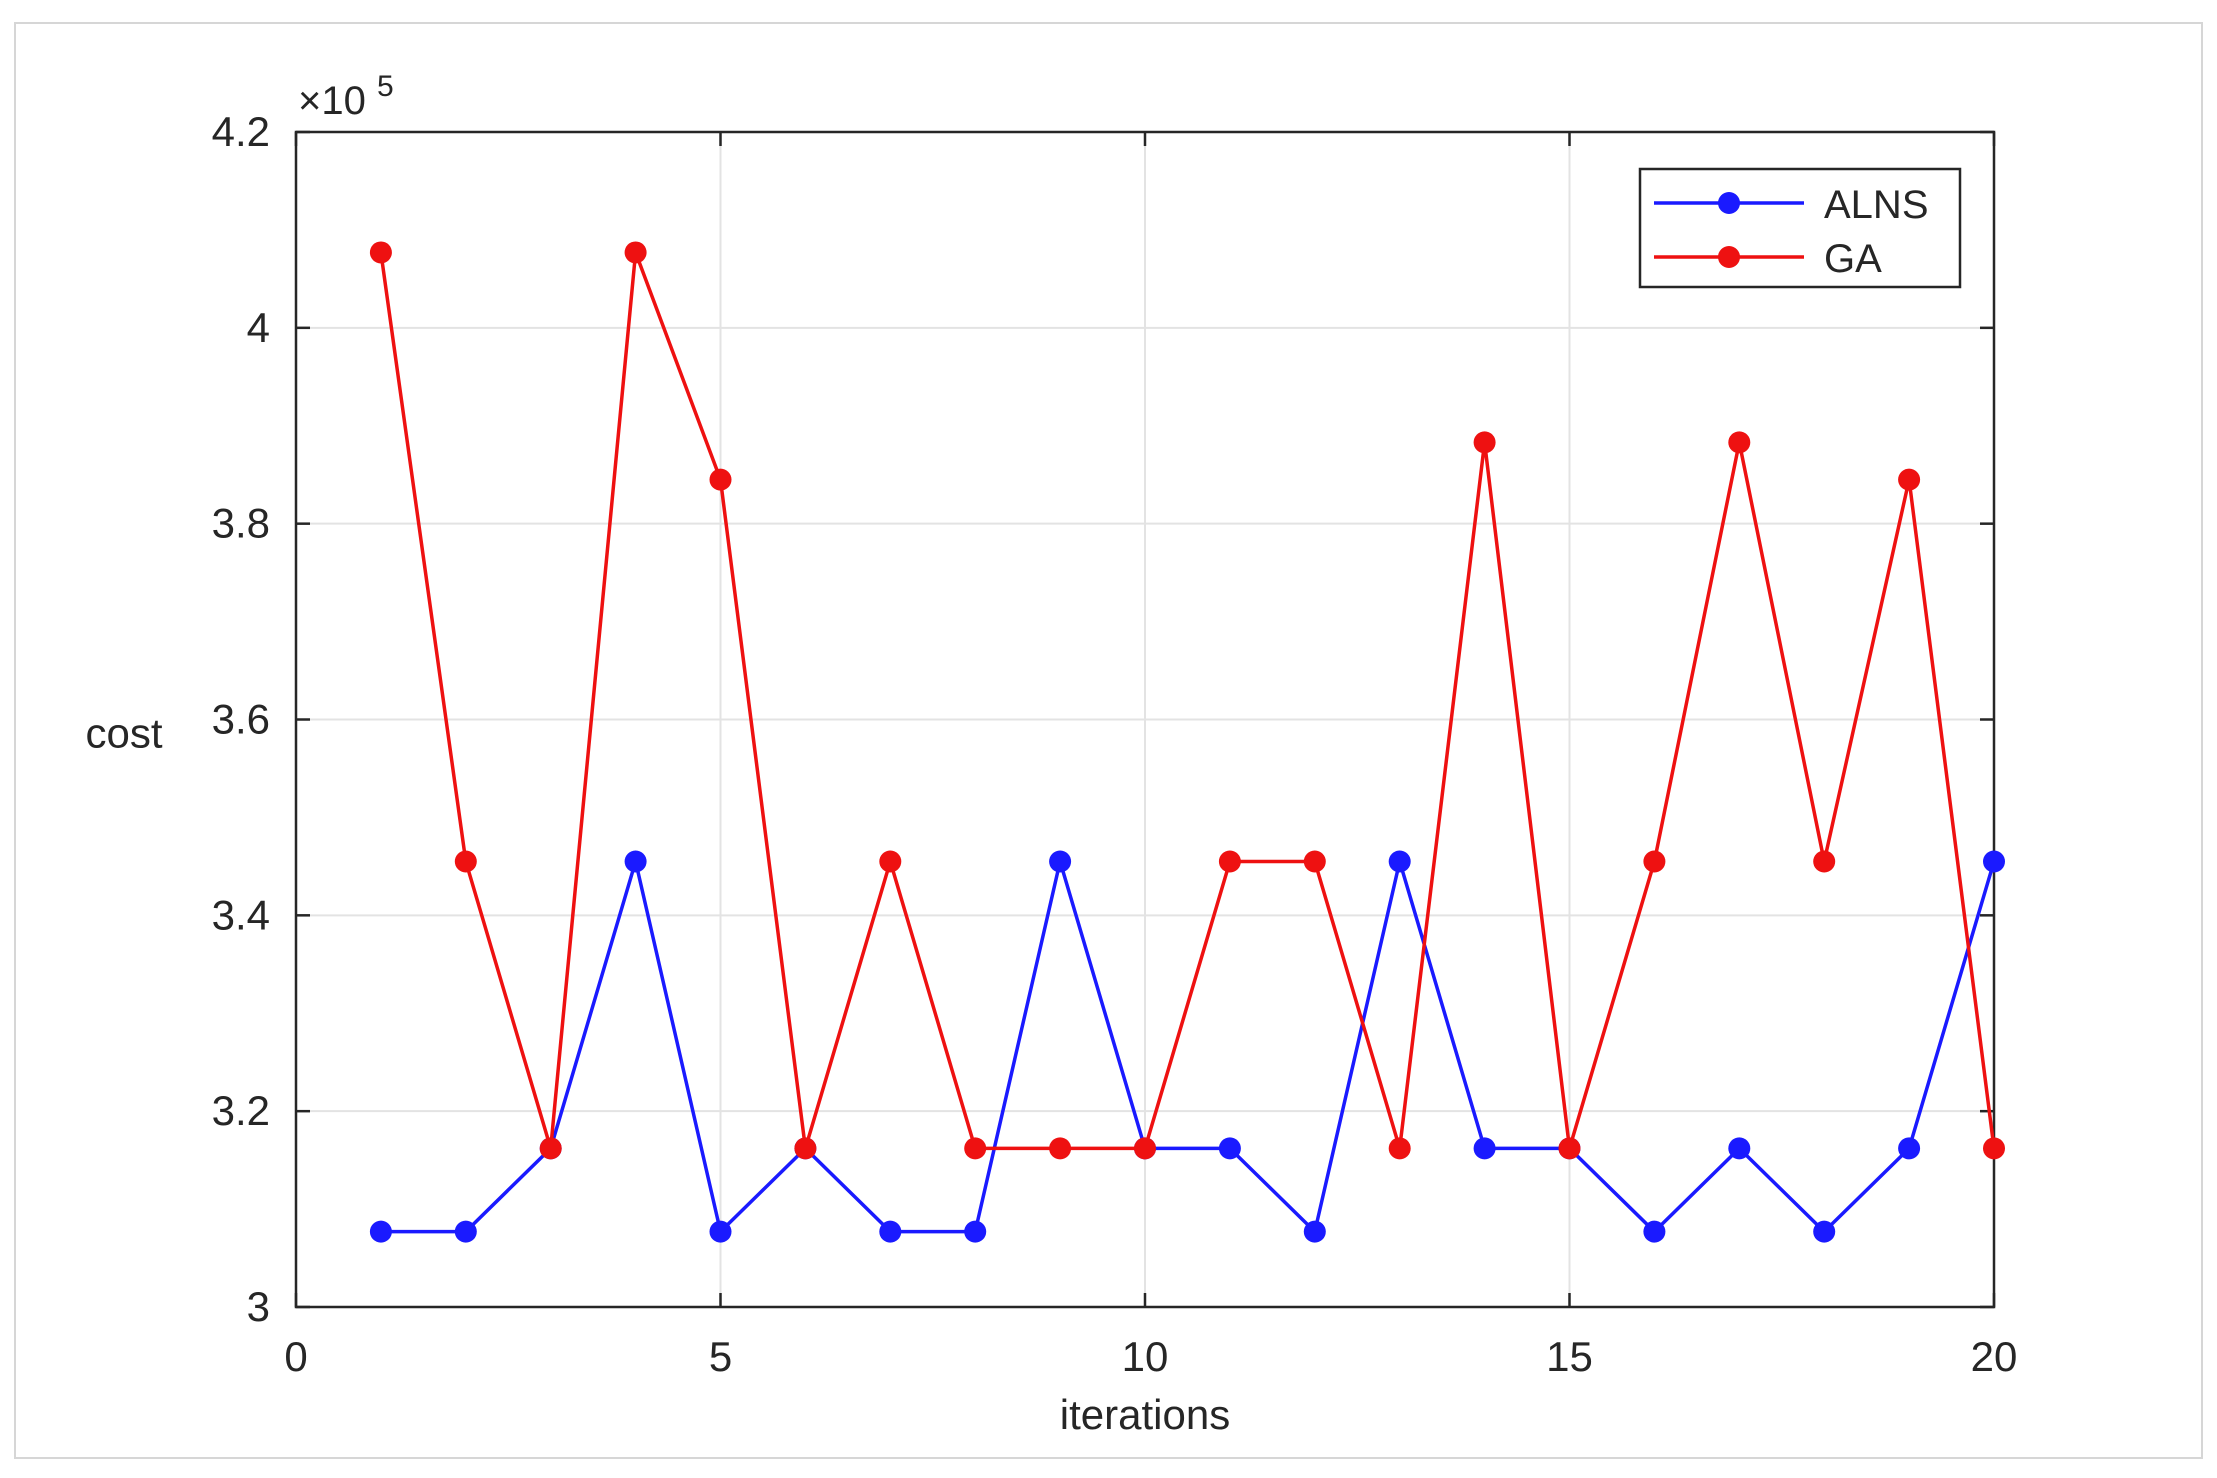  Describe the element at coordinates (241, 914) in the screenshot. I see `y-tick-label: 3.4` at that location.